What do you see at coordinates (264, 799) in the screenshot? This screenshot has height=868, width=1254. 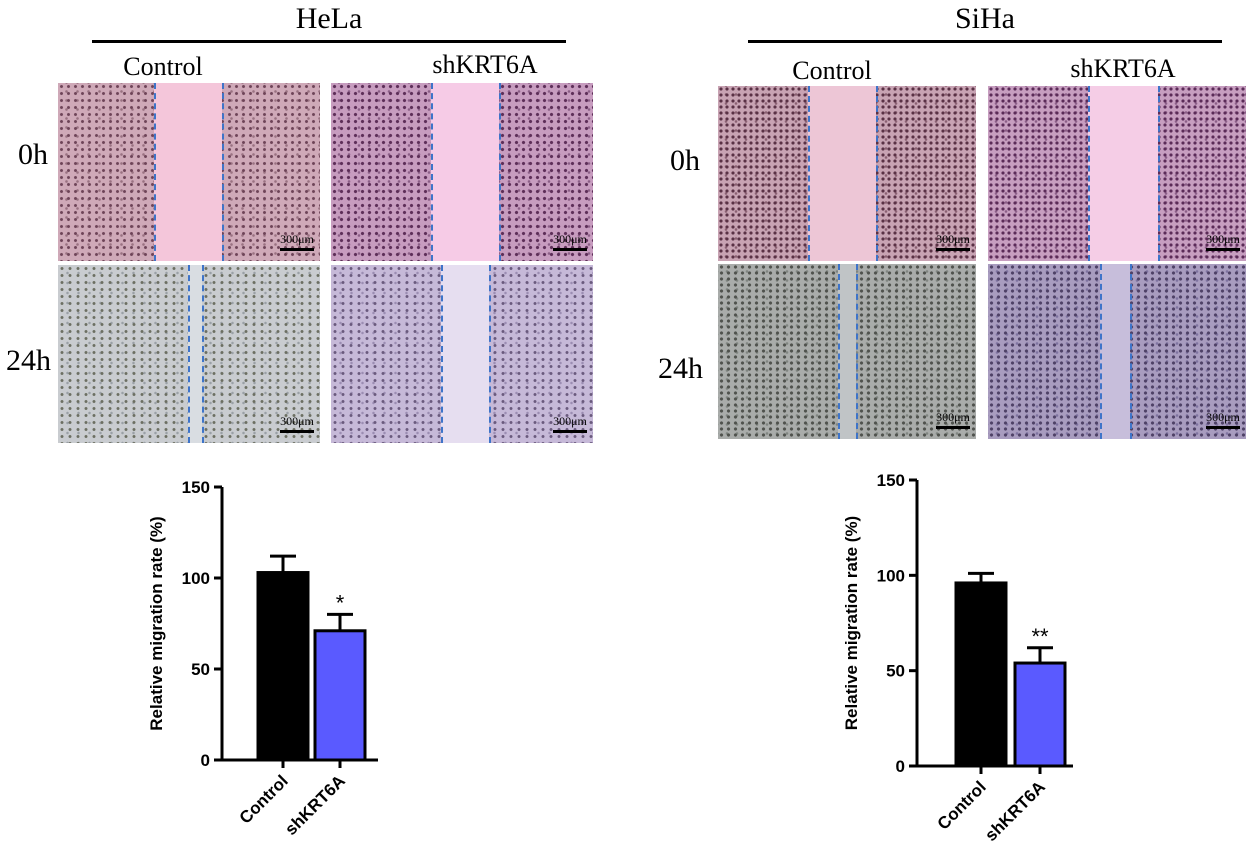 I see `hela-chart-x-tick-label-0: Control` at bounding box center [264, 799].